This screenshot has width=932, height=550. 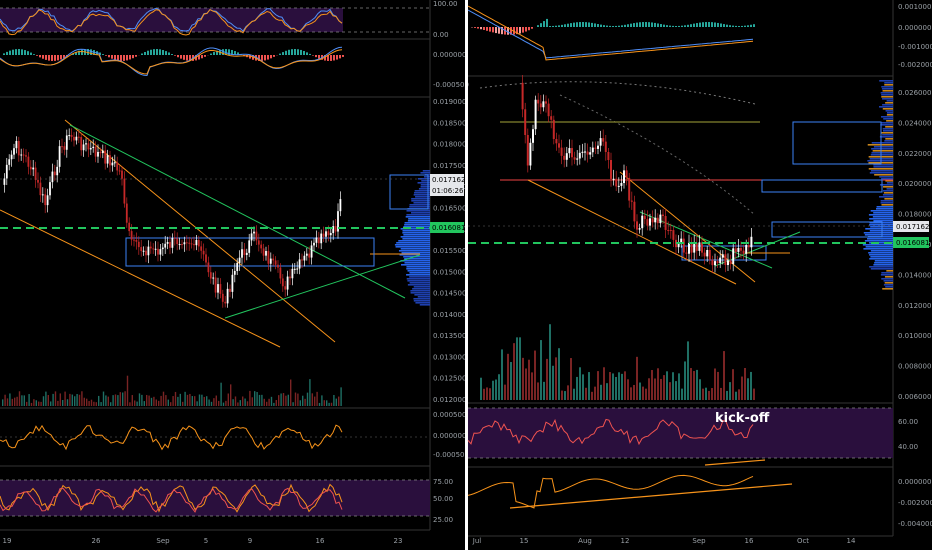 What do you see at coordinates (441, 35) in the screenshot?
I see `left-osc-tick-2: 0.00` at bounding box center [441, 35].